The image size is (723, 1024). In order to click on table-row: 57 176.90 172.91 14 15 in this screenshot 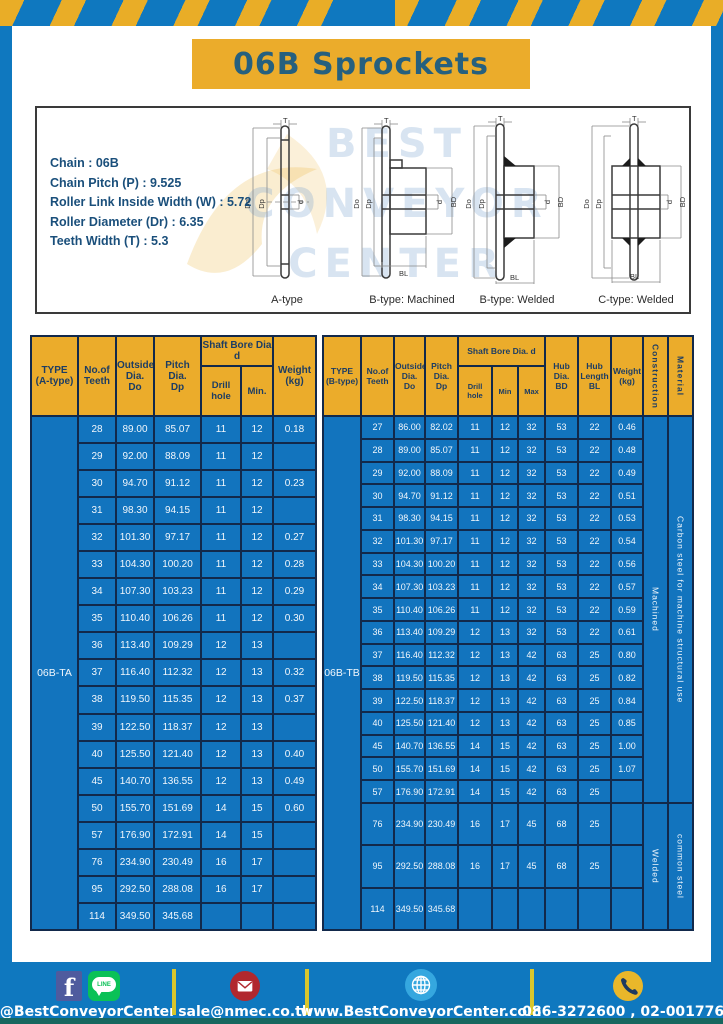, I will do `click(174, 835)`.